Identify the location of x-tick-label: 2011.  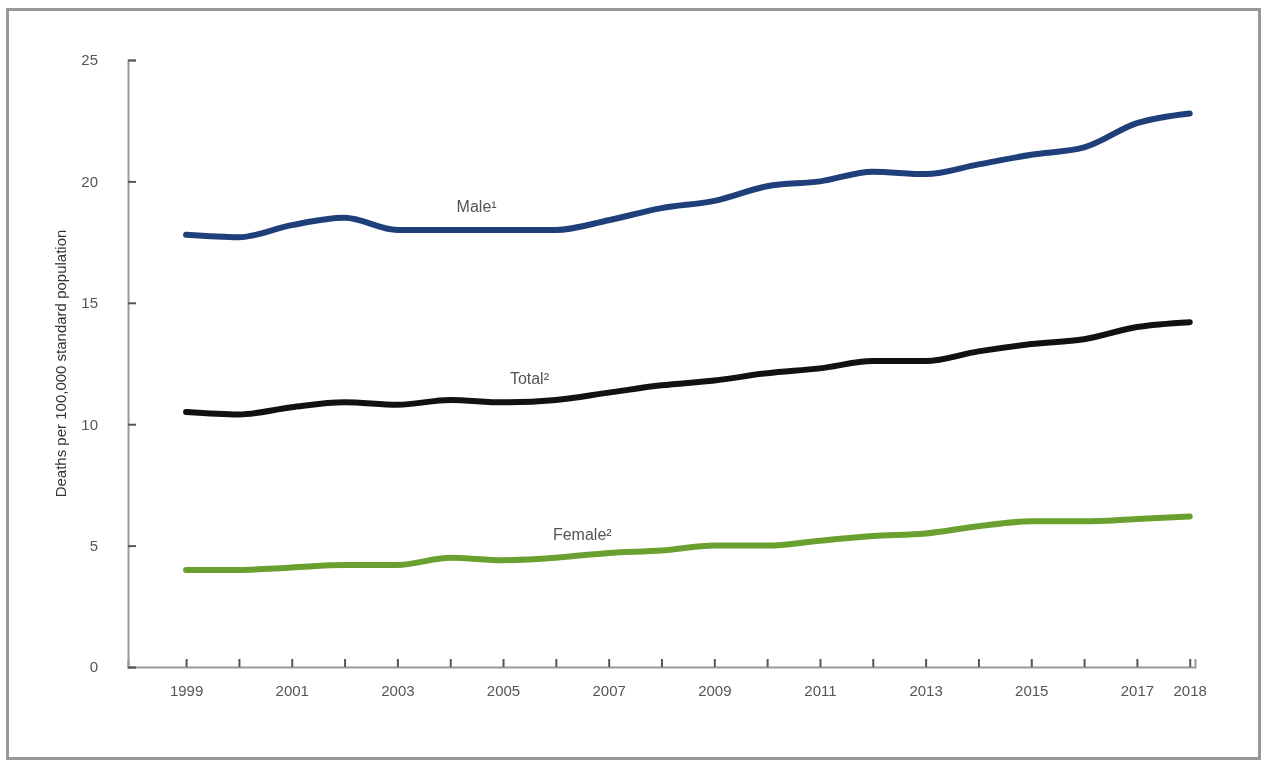
(820, 690).